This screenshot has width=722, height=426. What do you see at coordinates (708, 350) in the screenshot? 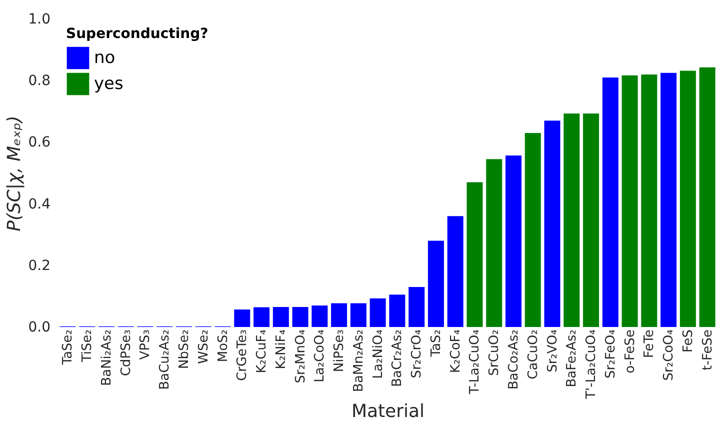
I see `x-tick-label: t-FeSe` at bounding box center [708, 350].